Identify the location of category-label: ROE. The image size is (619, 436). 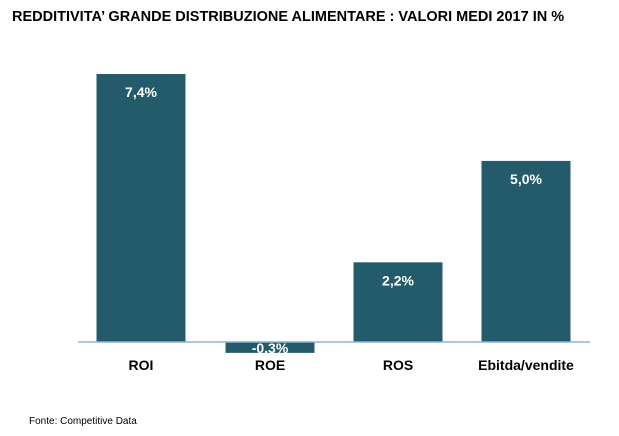
(270, 365).